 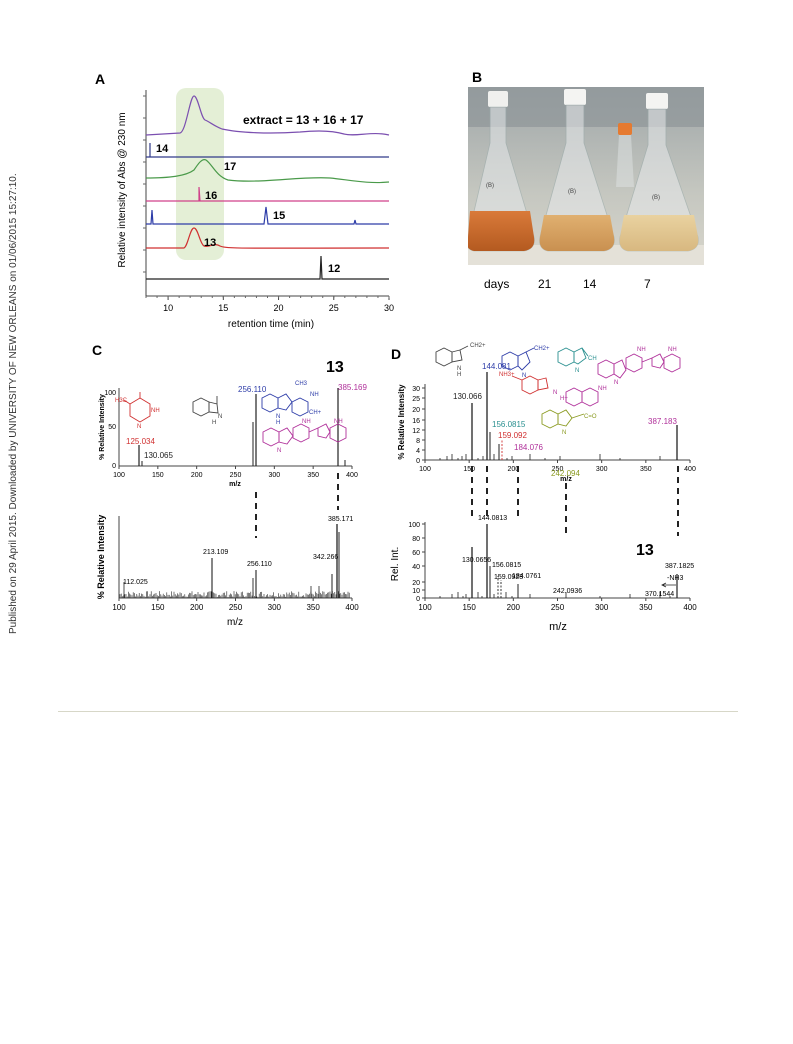 I want to click on d-bottom-x-label-400: 400, so click(x=690, y=607).